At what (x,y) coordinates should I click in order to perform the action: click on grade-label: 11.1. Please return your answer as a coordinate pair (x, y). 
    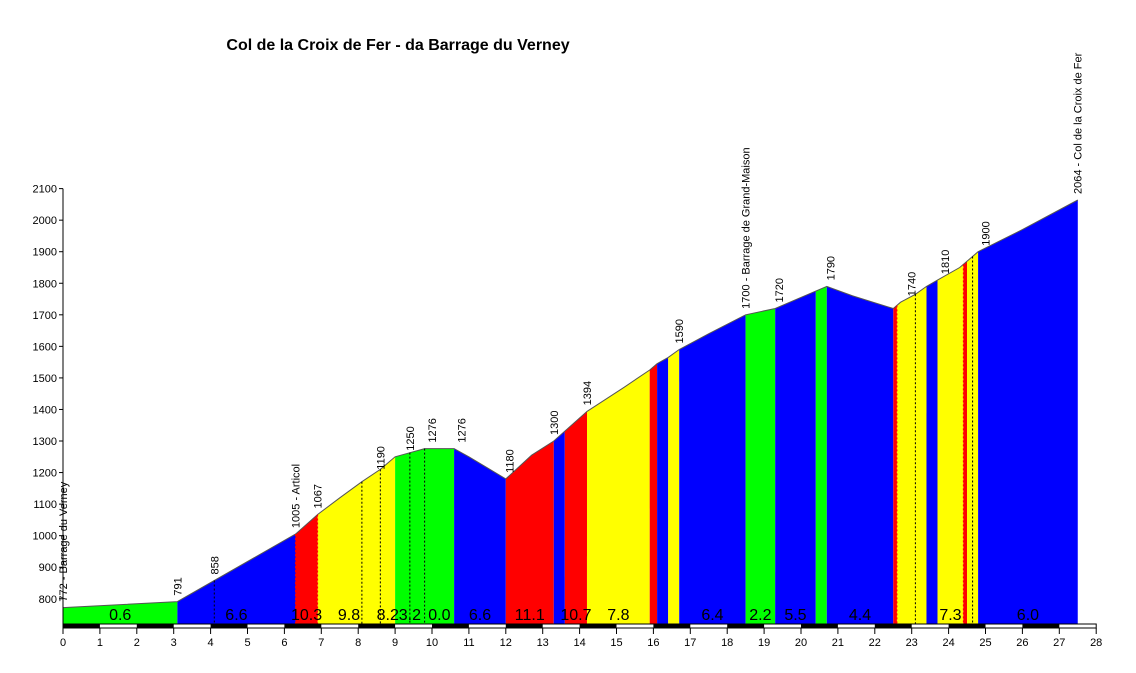
    Looking at the image, I should click on (530, 615).